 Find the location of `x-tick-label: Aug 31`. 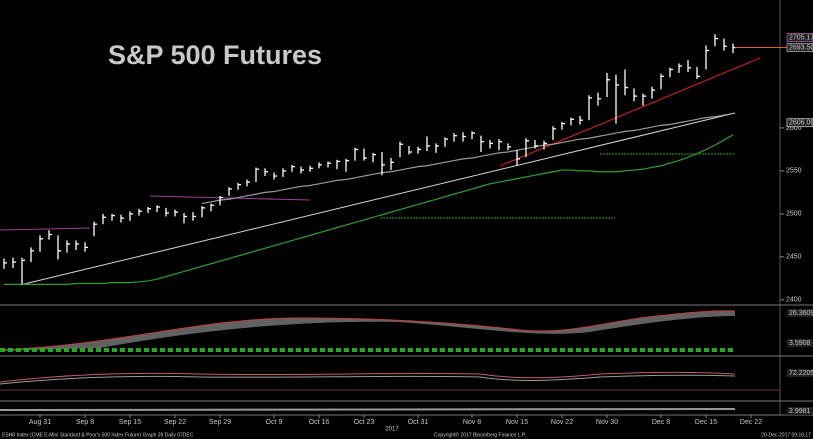

x-tick-label: Aug 31 is located at coordinates (40, 422).